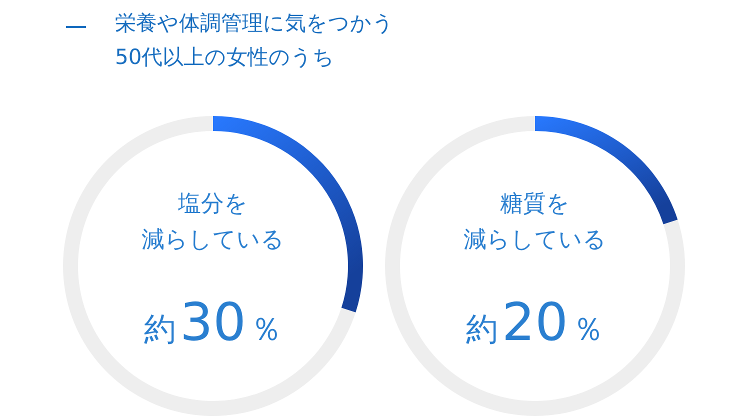 The image size is (750, 420). I want to click on text: 塩分を減らしている, so click(213, 222).